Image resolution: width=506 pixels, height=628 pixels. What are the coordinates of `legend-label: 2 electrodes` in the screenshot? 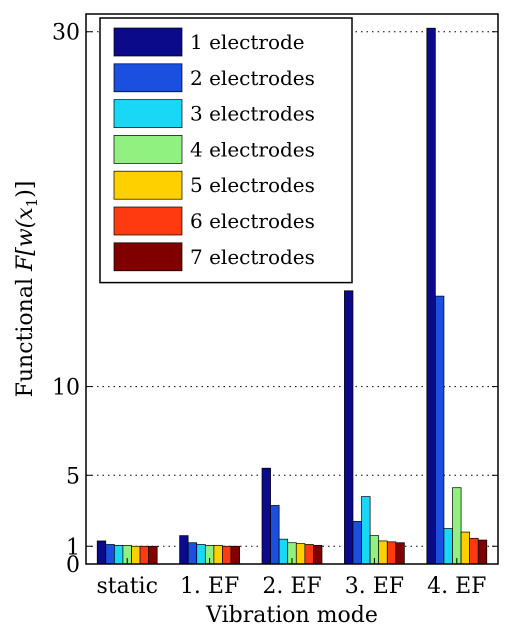 It's located at (252, 78).